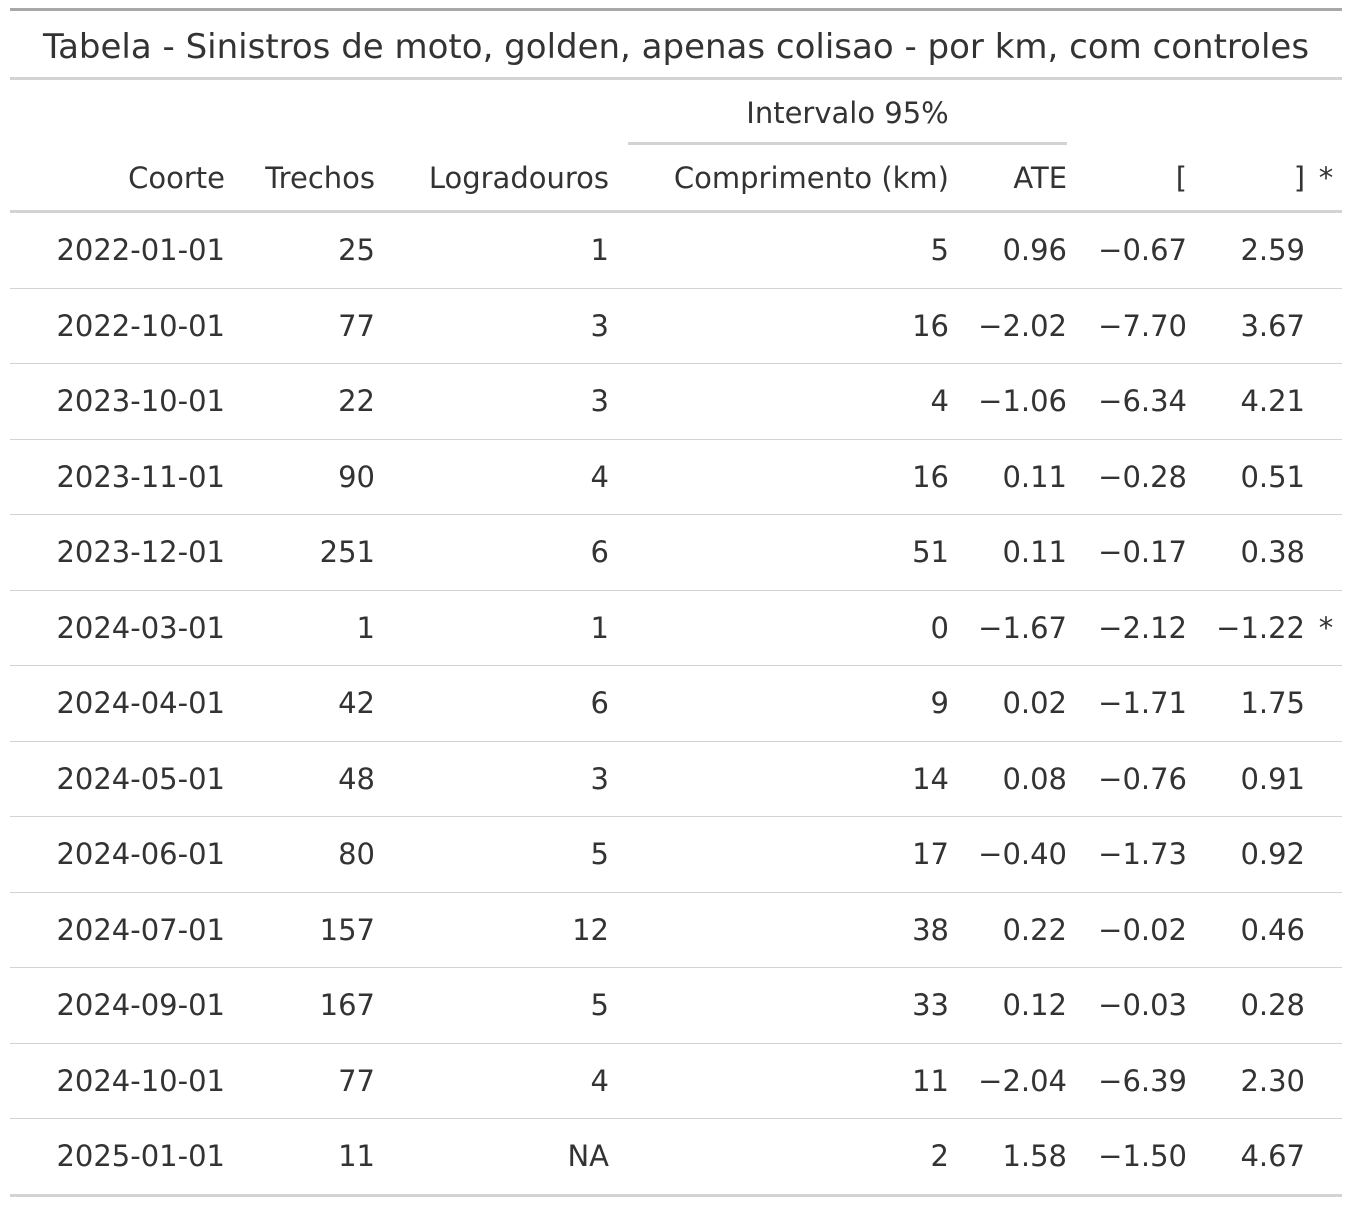 This screenshot has width=1352, height=1208. I want to click on cell-ate: 0.12, so click(1013, 1005).